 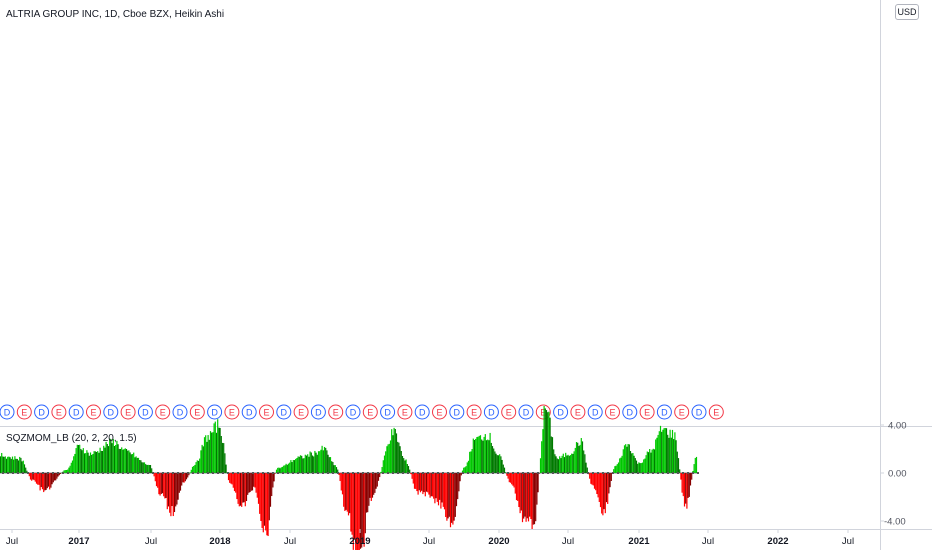 What do you see at coordinates (907, 12) in the screenshot?
I see `currency-button: USD` at bounding box center [907, 12].